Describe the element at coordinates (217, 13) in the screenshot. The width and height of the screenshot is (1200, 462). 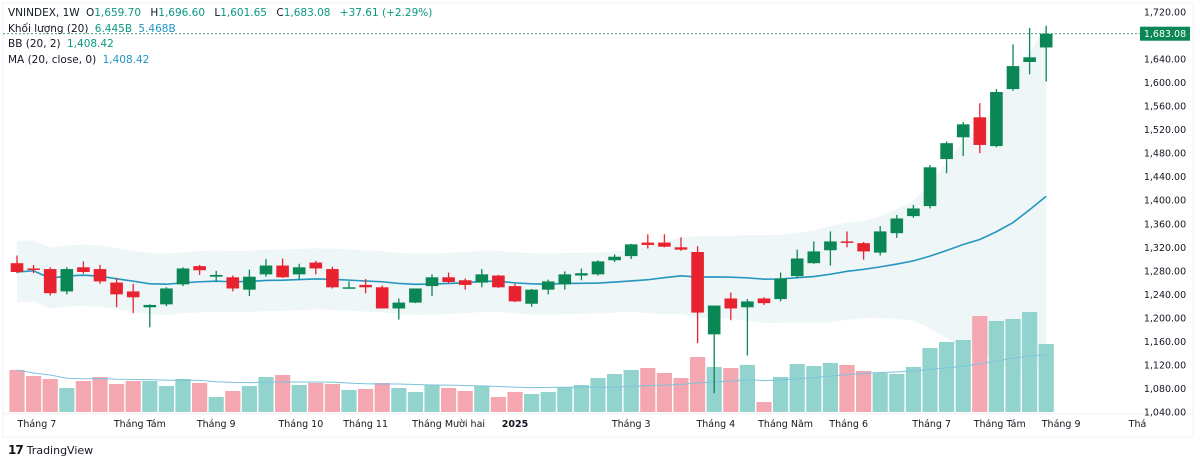
I see `legend-l-label: L` at that location.